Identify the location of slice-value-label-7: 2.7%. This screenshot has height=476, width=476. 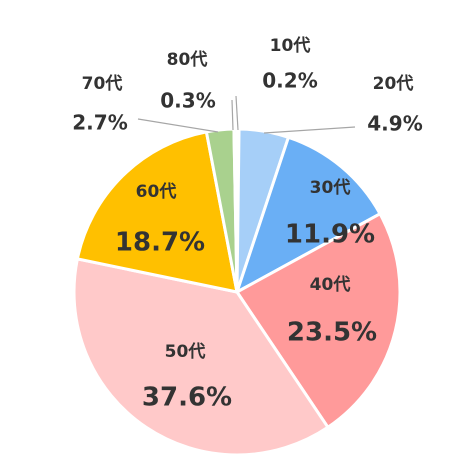
(99, 123).